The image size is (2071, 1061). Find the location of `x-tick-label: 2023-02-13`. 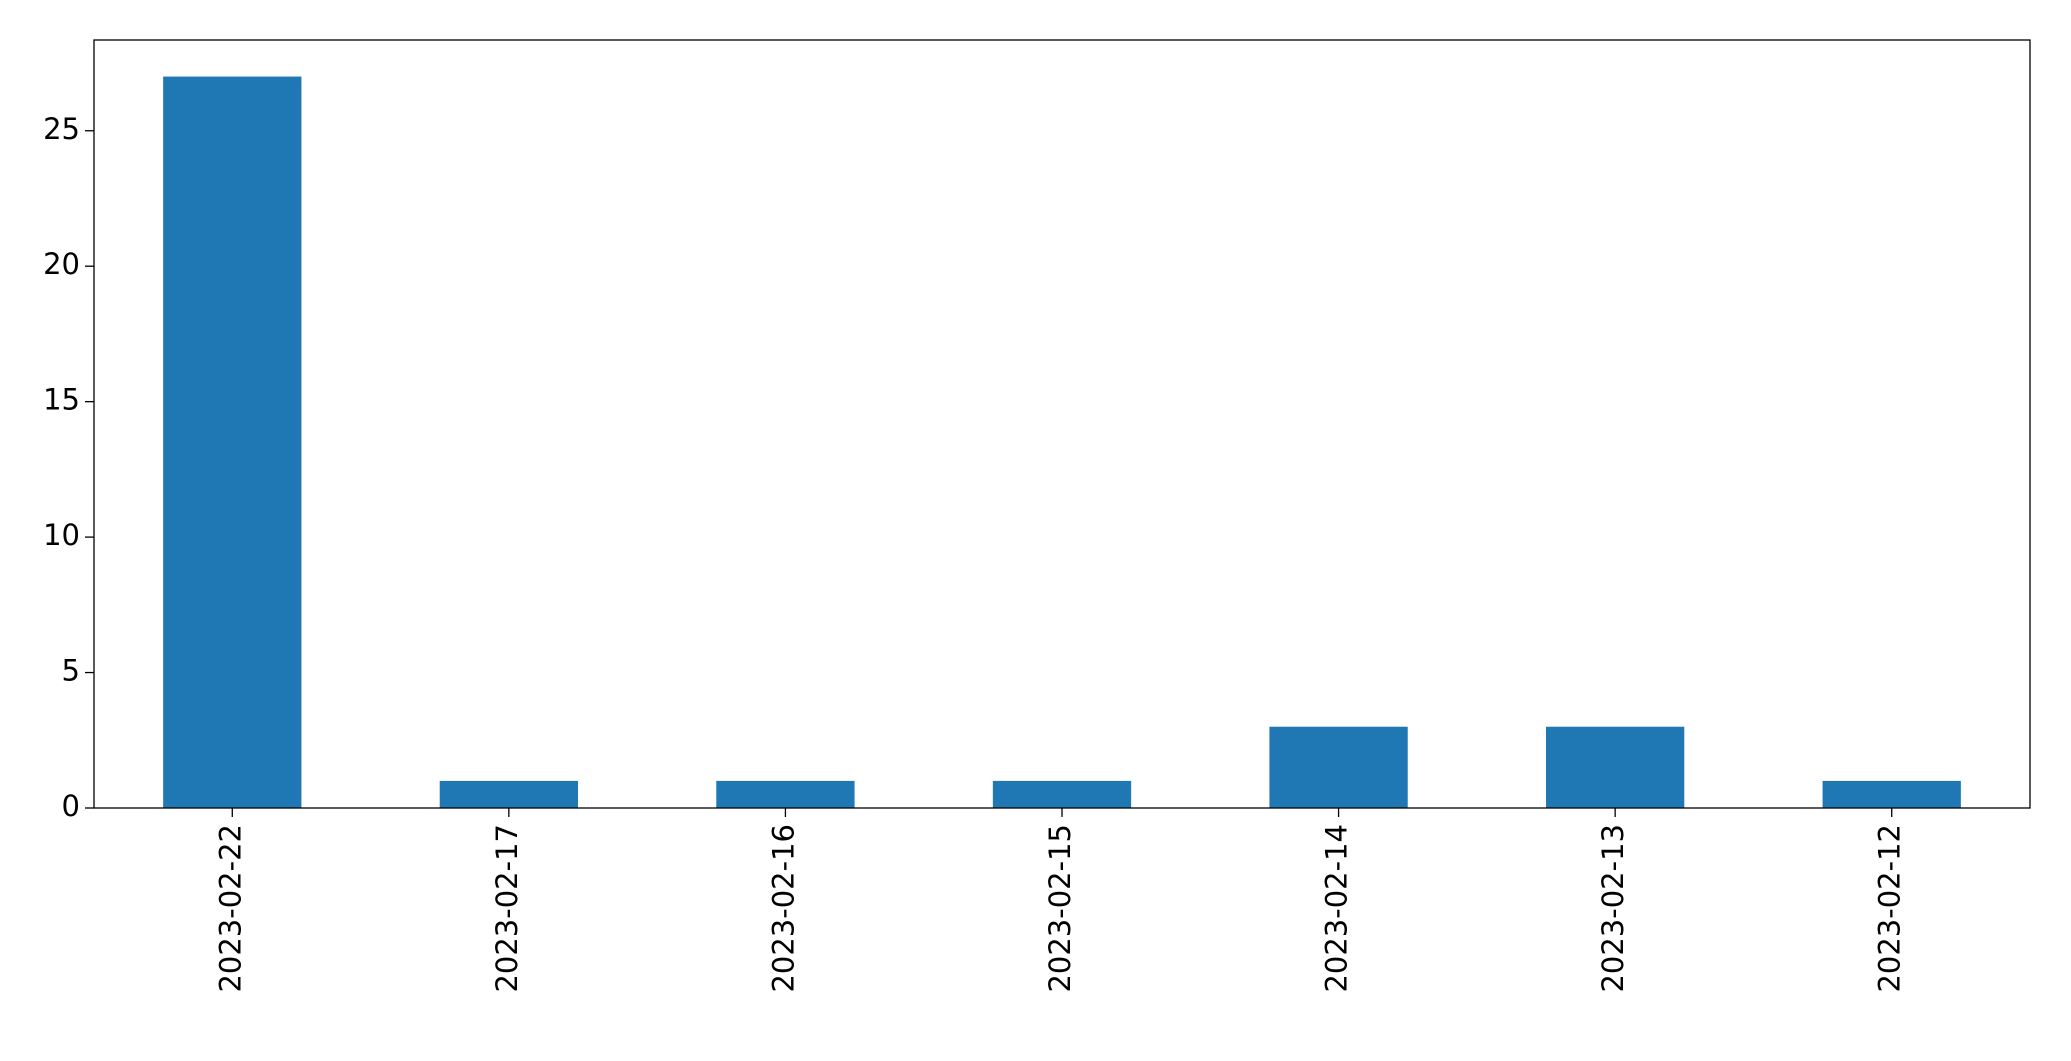

x-tick-label: 2023-02-13 is located at coordinates (1613, 908).